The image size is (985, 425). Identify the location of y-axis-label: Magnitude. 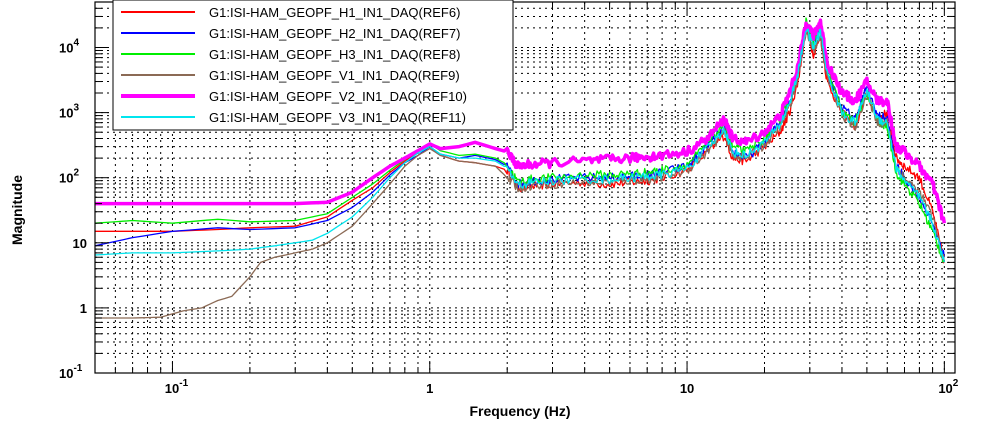
(17, 210).